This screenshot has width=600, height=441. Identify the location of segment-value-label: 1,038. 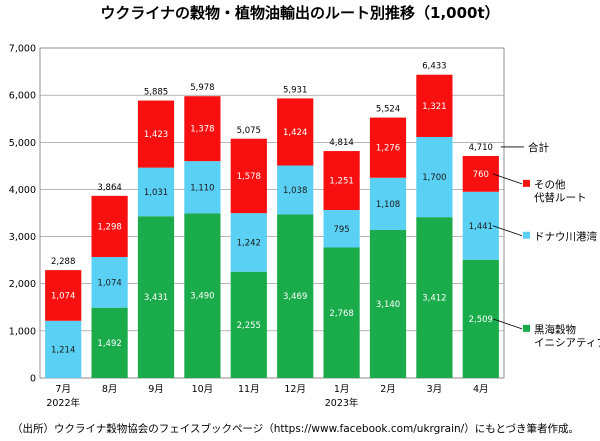
(295, 191).